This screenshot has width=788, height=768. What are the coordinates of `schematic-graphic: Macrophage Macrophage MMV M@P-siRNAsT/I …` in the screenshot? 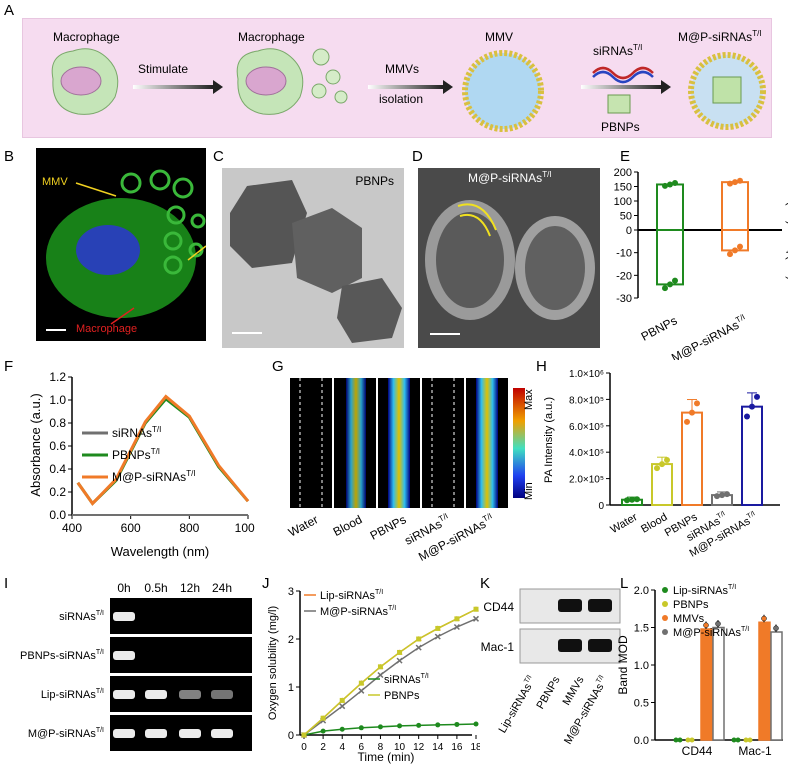 It's located at (408, 81).